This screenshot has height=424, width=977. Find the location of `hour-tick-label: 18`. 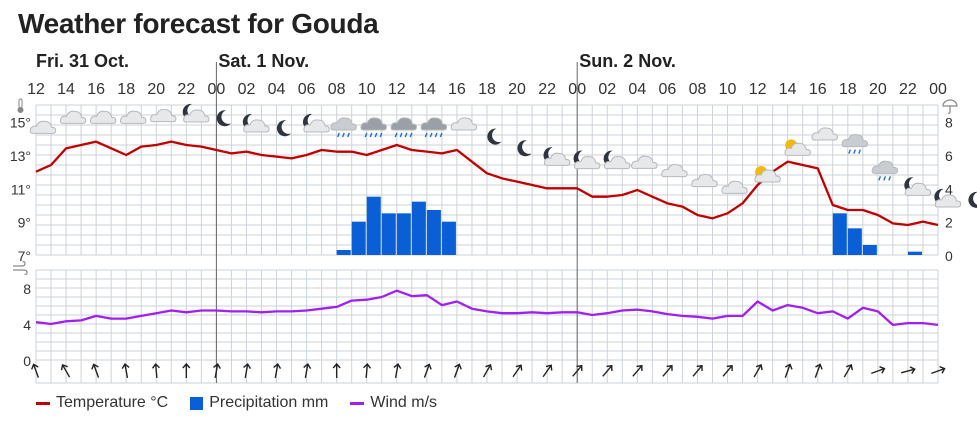

hour-tick-label: 18 is located at coordinates (848, 89).